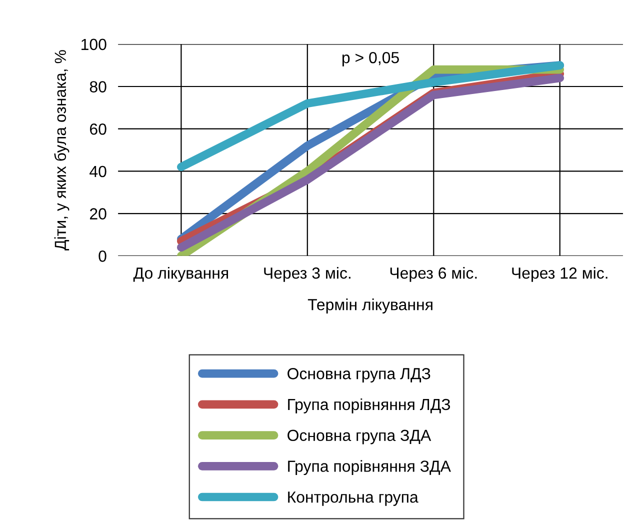  I want to click on y-axis-title: Діти, у яких була ознака, %, so click(62, 150).